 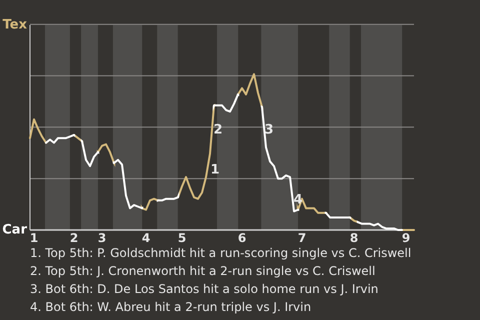 What do you see at coordinates (269, 130) in the screenshot?
I see `annotation: 3` at bounding box center [269, 130].